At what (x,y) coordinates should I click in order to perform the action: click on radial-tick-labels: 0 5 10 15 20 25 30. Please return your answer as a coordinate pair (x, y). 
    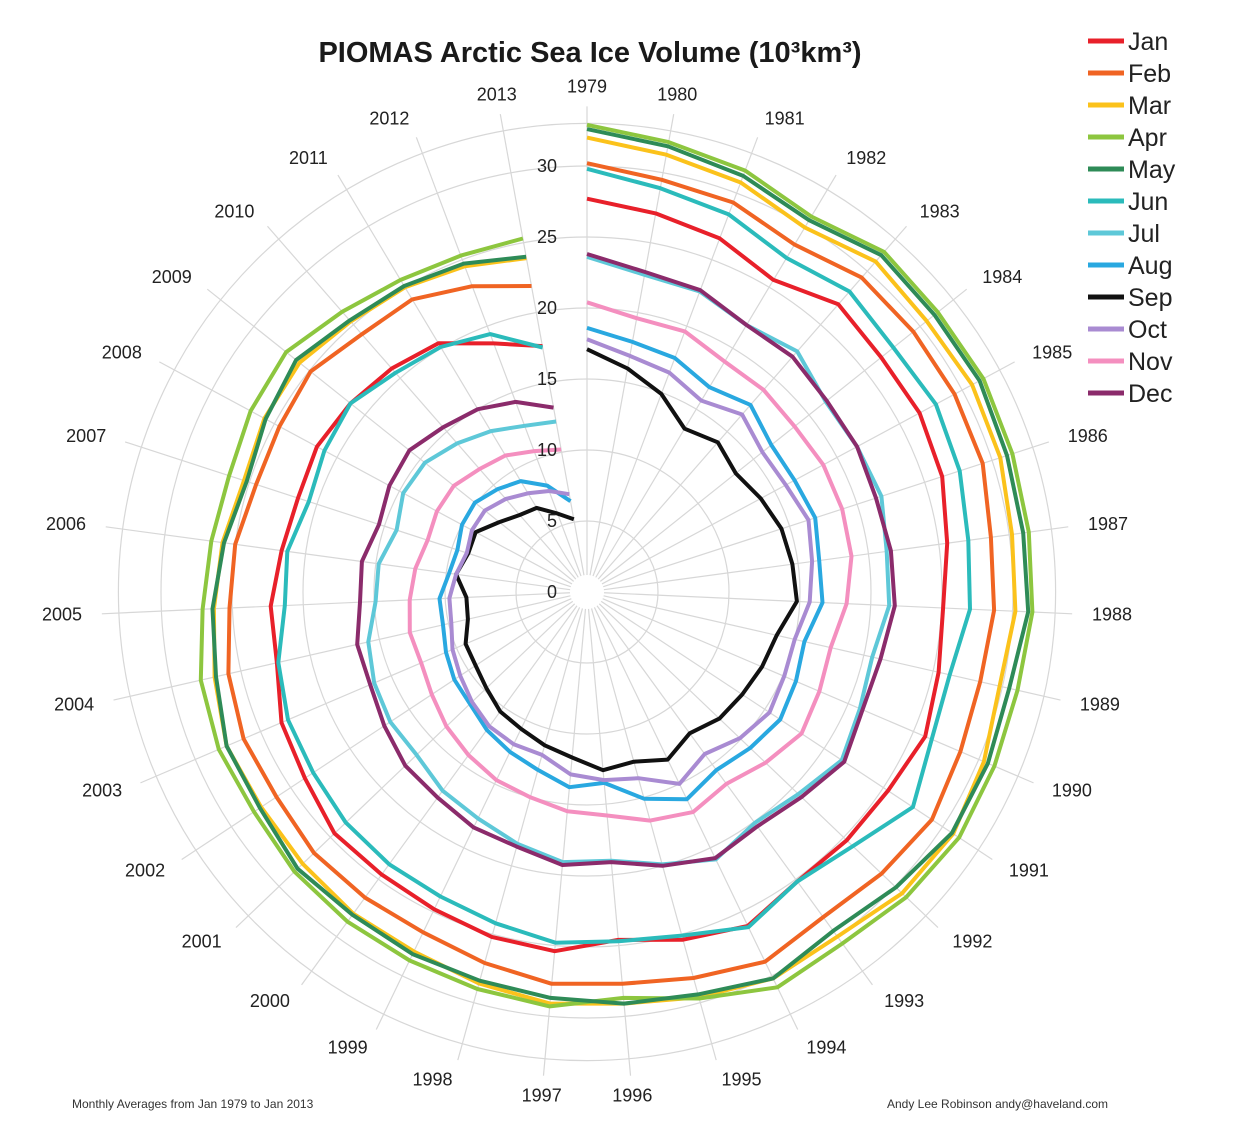
    Looking at the image, I should click on (547, 379).